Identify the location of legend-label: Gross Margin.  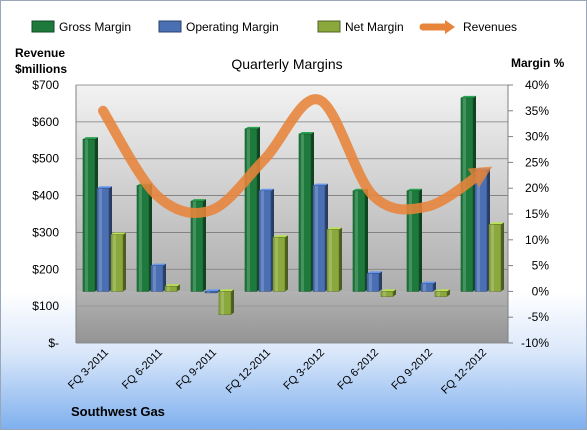
(95, 27).